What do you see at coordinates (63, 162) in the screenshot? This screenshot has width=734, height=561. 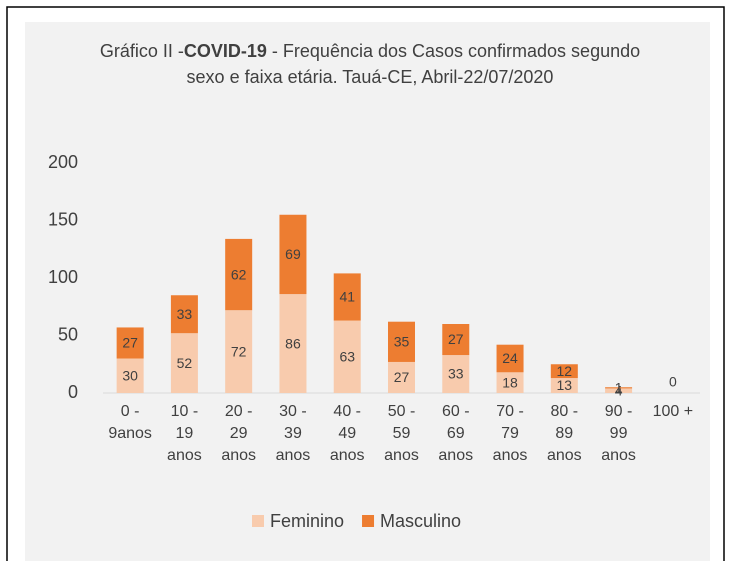 I see `y-tick-label: 200` at bounding box center [63, 162].